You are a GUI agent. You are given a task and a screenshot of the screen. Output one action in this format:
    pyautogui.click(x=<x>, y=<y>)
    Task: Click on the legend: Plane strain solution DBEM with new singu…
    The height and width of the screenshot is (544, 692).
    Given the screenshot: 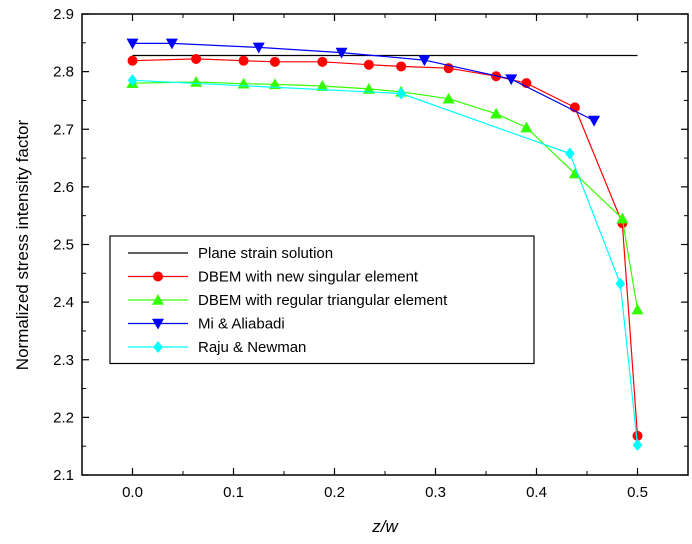 What is the action you would take?
    pyautogui.click(x=322, y=300)
    